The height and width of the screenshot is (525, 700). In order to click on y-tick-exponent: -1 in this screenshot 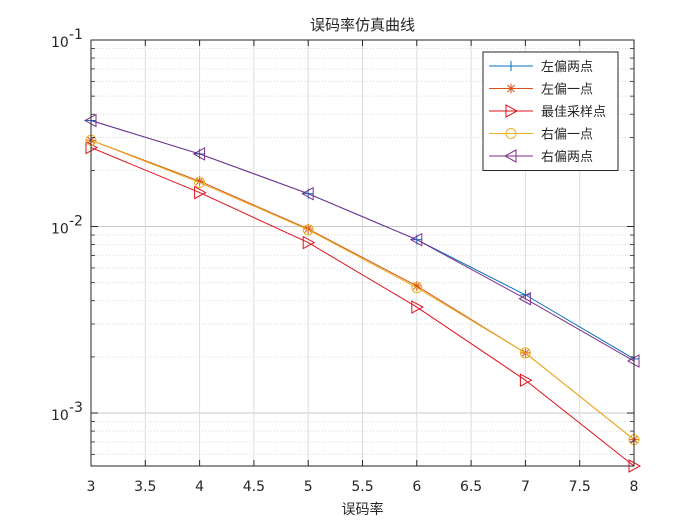, I will do `click(76, 35)`.